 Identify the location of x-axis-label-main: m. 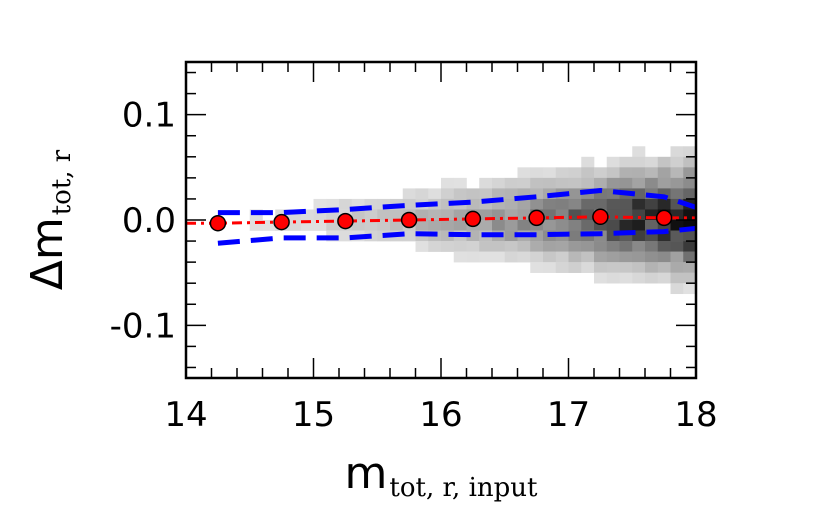
(366, 473).